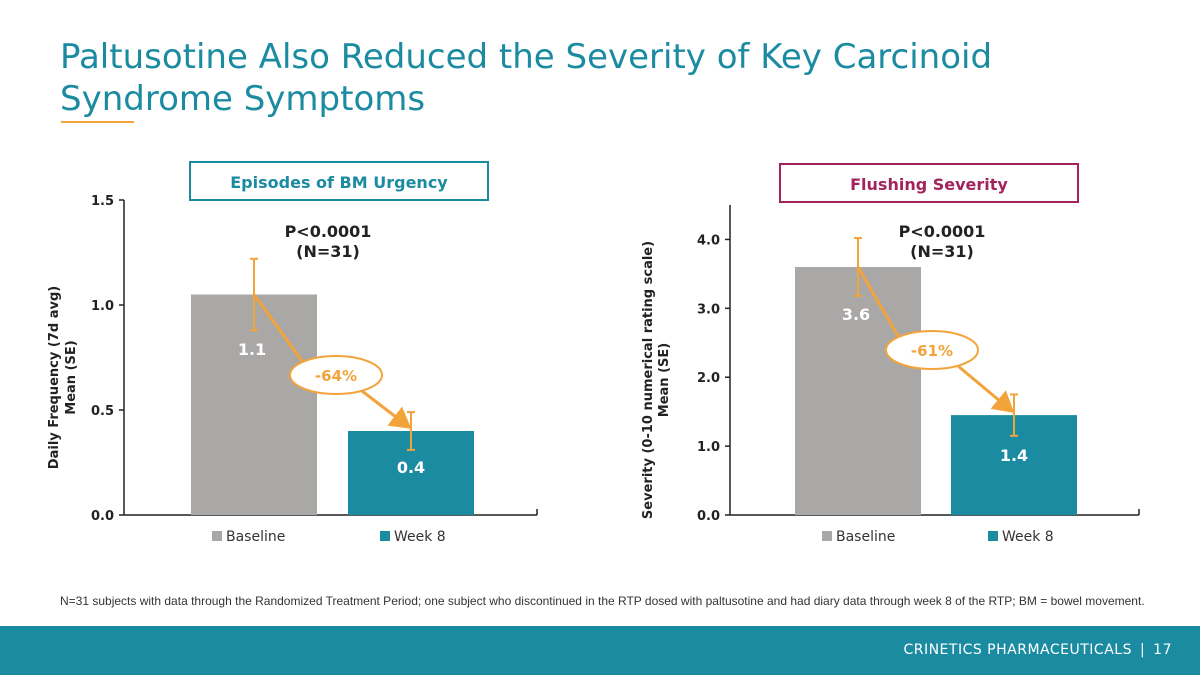 This screenshot has height=675, width=1200. What do you see at coordinates (411, 467) in the screenshot?
I see `bar-value-label: 0.4` at bounding box center [411, 467].